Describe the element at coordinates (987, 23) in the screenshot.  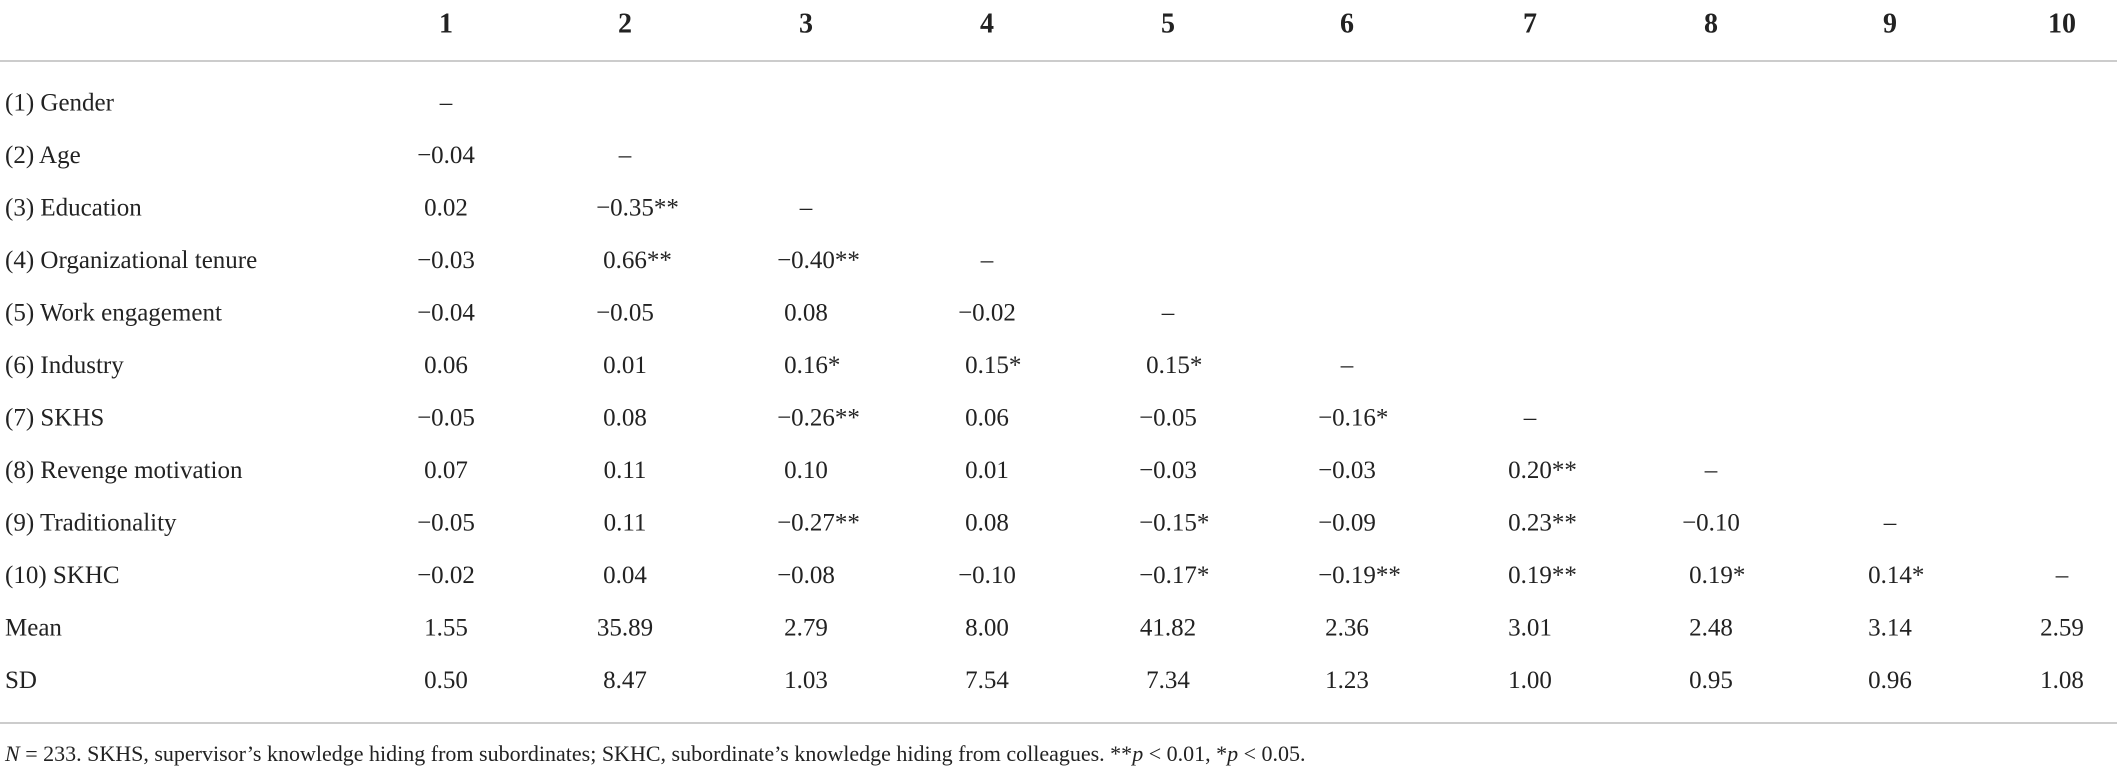
I see `column-header: 4` at that location.